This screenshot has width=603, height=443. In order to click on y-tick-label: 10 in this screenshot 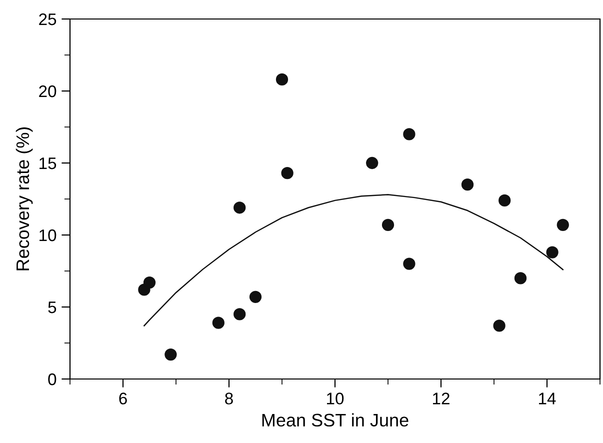, I will do `click(48, 235)`.